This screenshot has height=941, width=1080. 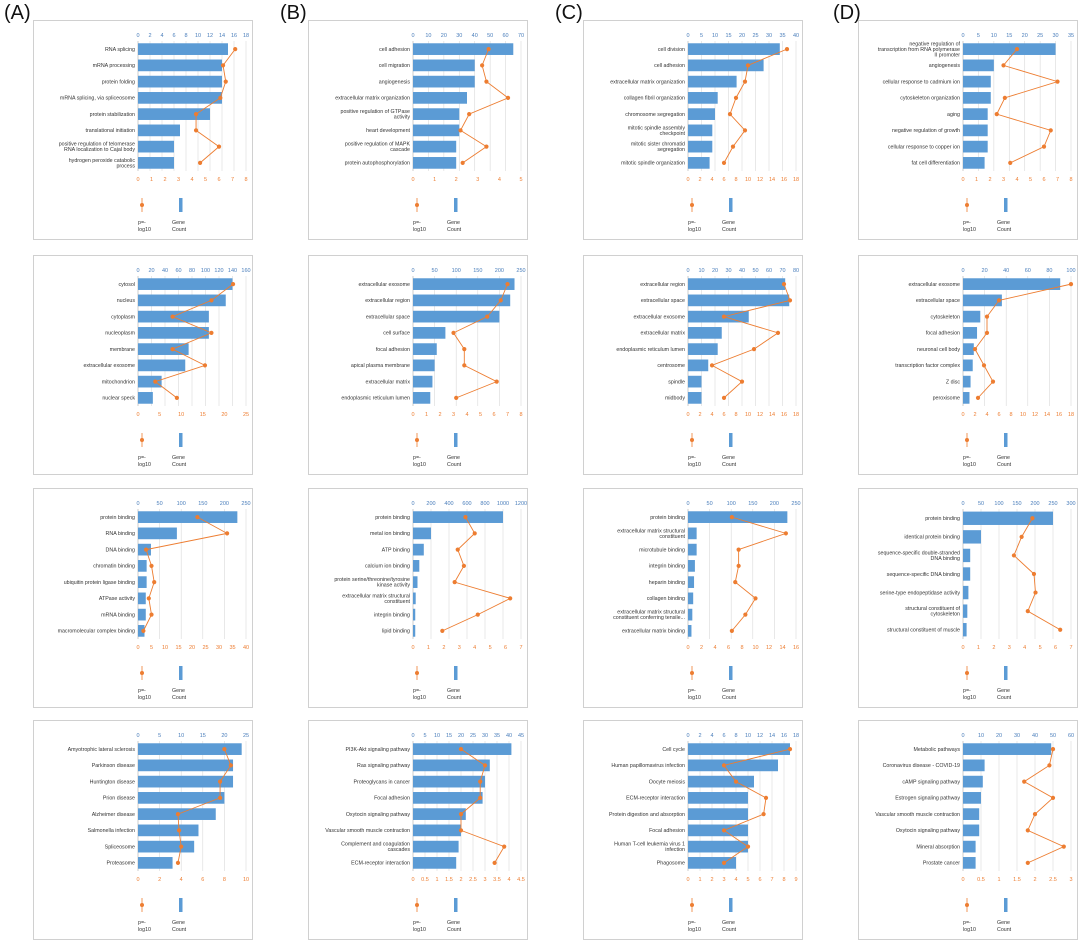 I want to click on category-label: PI3K-Akt signaling pathway, so click(x=378, y=750).